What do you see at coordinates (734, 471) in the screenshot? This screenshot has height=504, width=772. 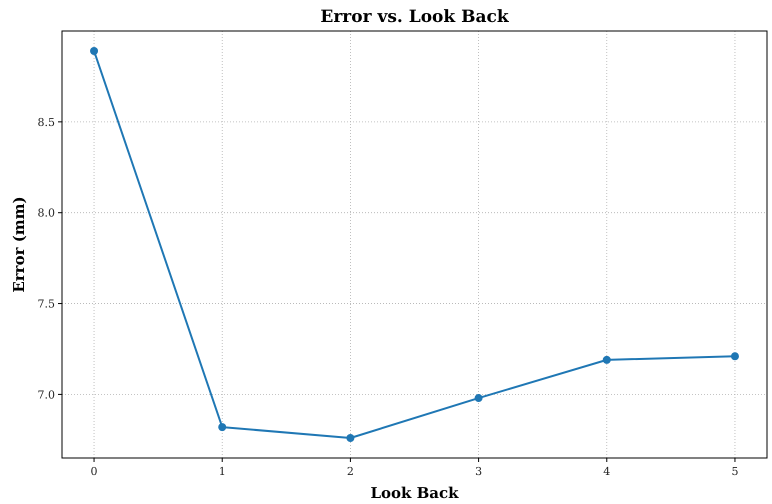 I see `x-tick-label: 5` at bounding box center [734, 471].